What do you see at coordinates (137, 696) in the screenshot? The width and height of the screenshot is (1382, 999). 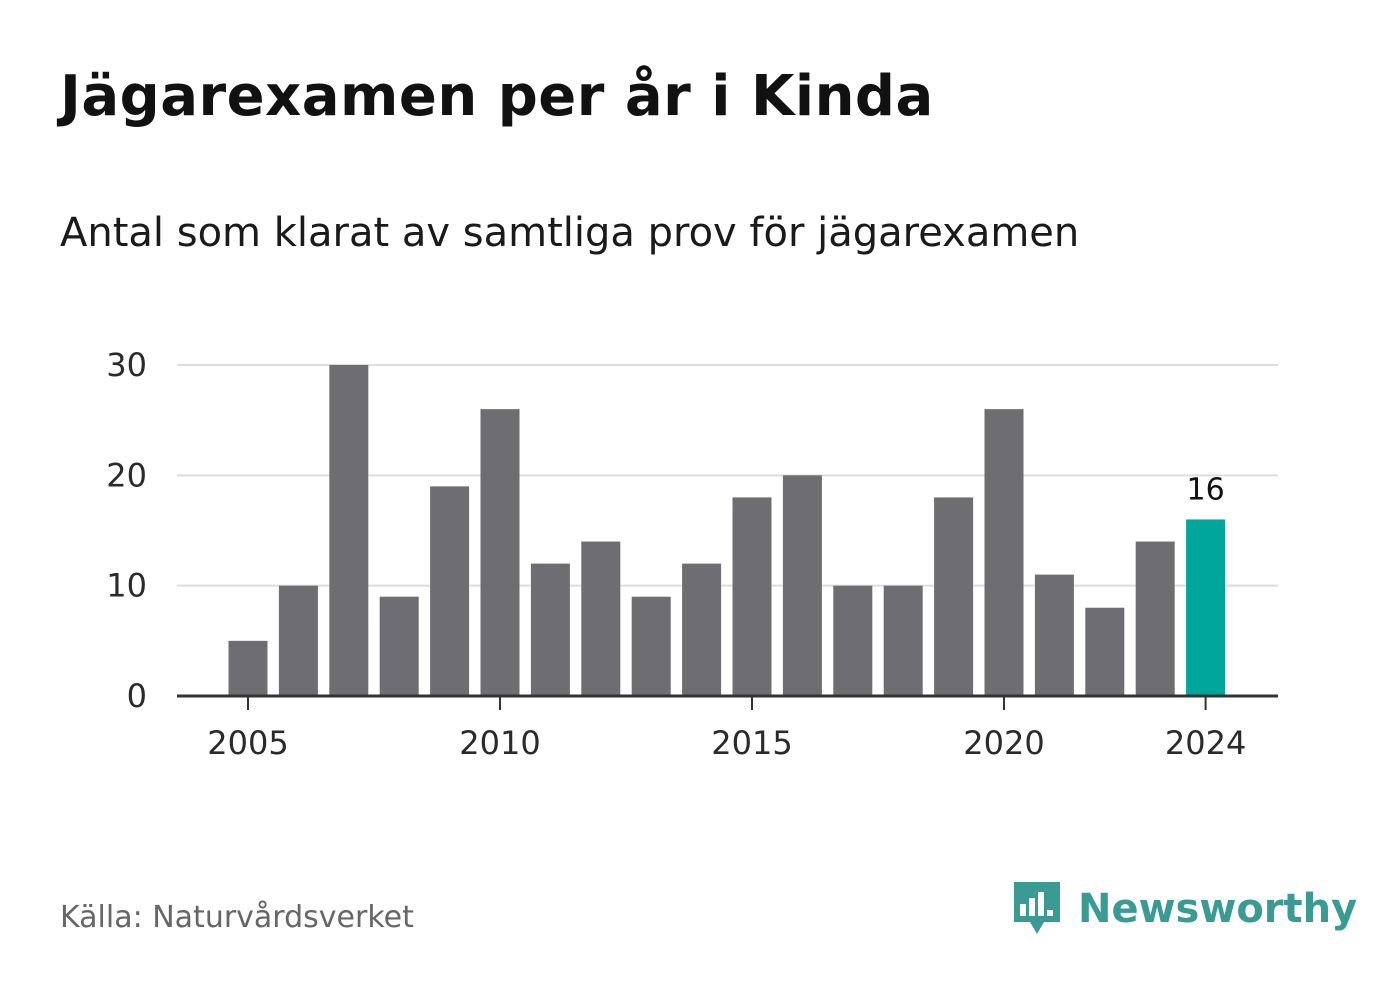 I see `y-tick-label: 0` at bounding box center [137, 696].